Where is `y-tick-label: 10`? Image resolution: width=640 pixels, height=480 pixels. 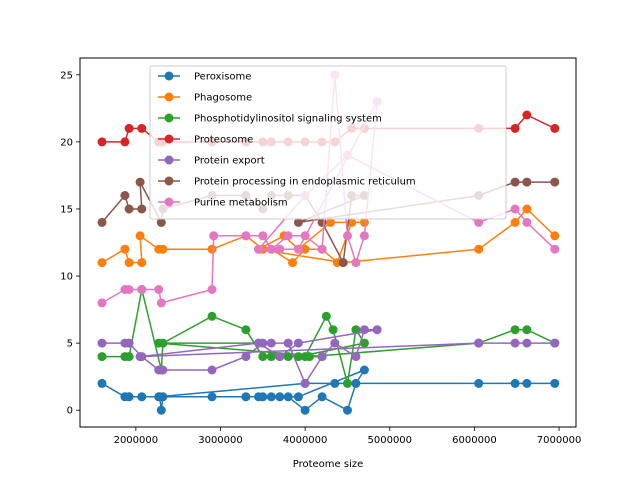
y-tick-label: 10 is located at coordinates (66, 277).